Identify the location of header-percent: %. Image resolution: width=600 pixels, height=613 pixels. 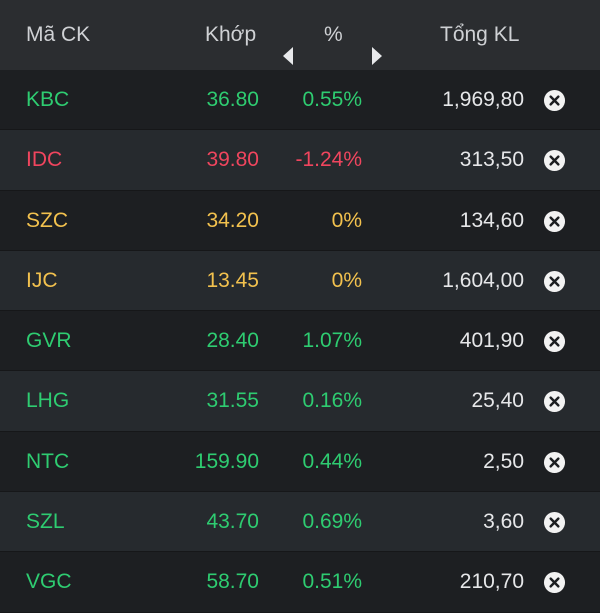
(333, 34).